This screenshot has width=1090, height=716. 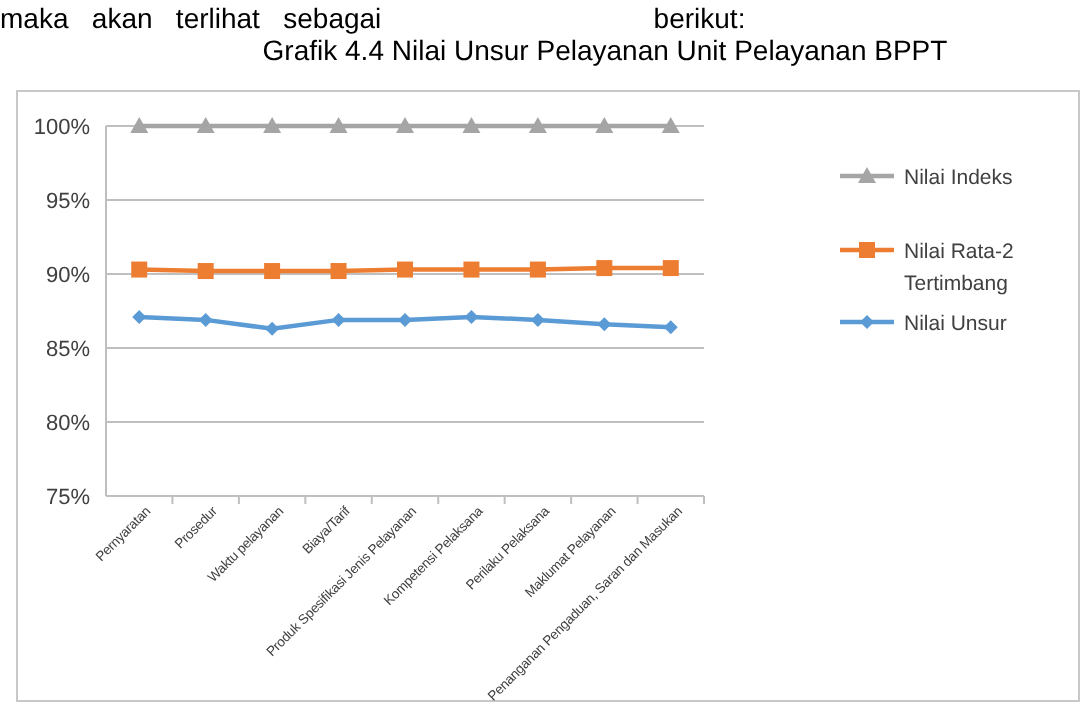 What do you see at coordinates (373, 18) in the screenshot?
I see `text: maka akan terlihat sebagai berikut:` at bounding box center [373, 18].